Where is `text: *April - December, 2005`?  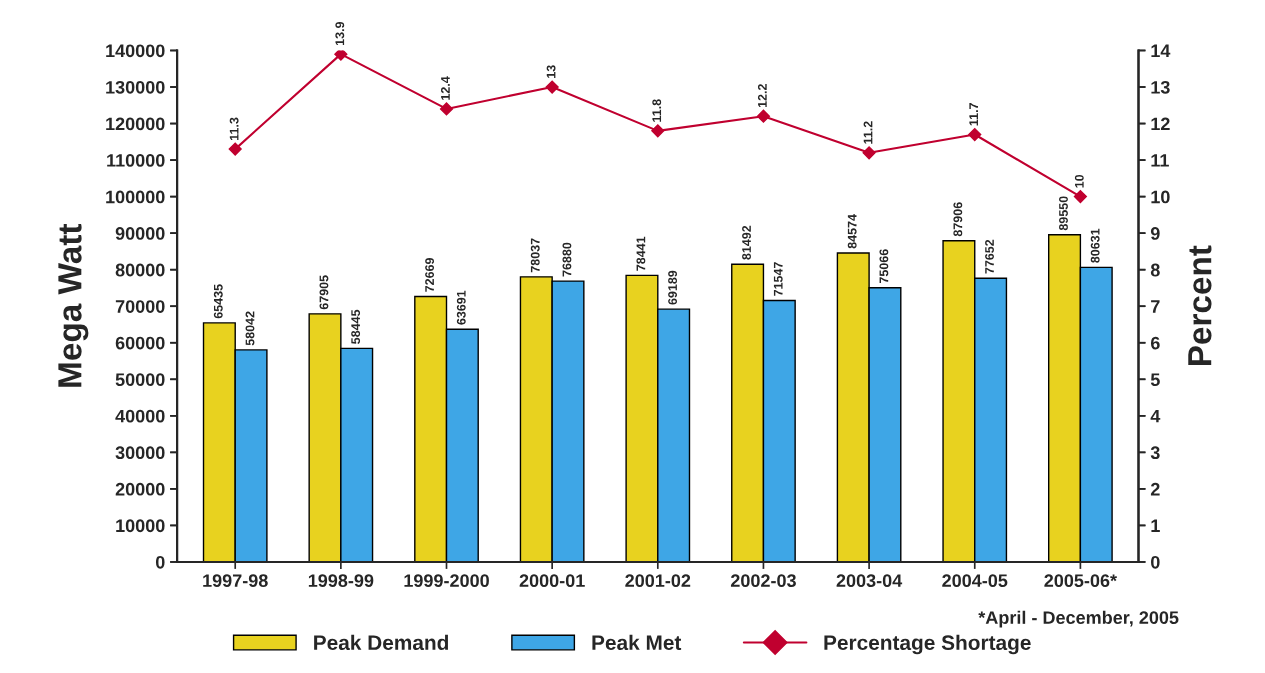
text: *April - December, 2005 is located at coordinates (1078, 619).